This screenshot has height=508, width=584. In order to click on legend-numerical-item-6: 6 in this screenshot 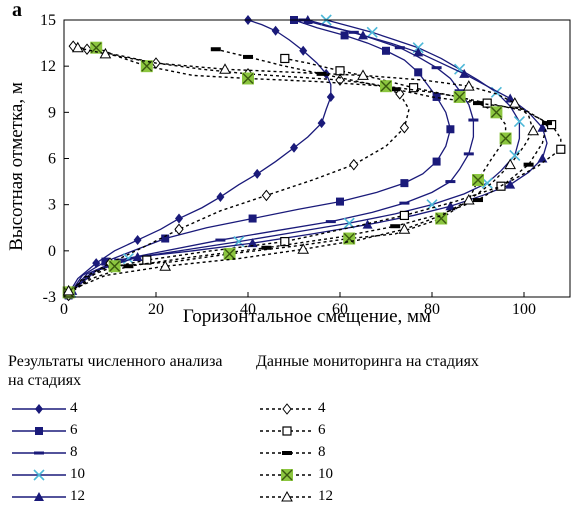, I will do `click(80, 431)`.